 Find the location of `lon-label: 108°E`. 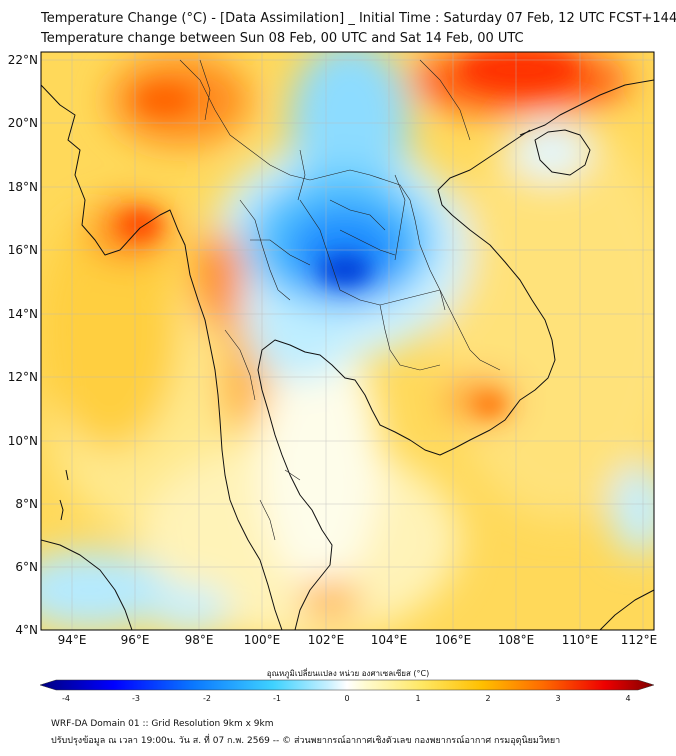

lon-label: 108°E is located at coordinates (516, 640).